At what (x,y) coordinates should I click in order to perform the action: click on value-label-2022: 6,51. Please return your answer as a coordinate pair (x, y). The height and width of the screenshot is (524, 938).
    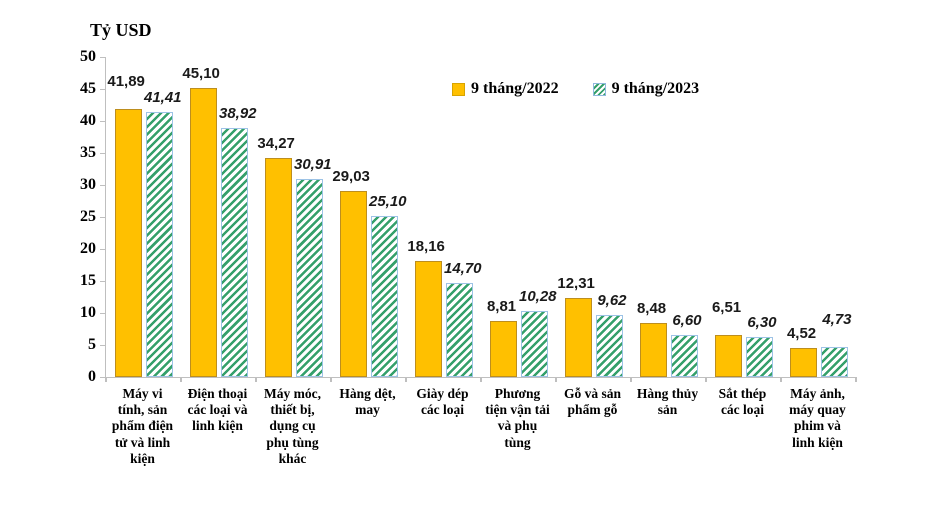
    Looking at the image, I should click on (726, 308).